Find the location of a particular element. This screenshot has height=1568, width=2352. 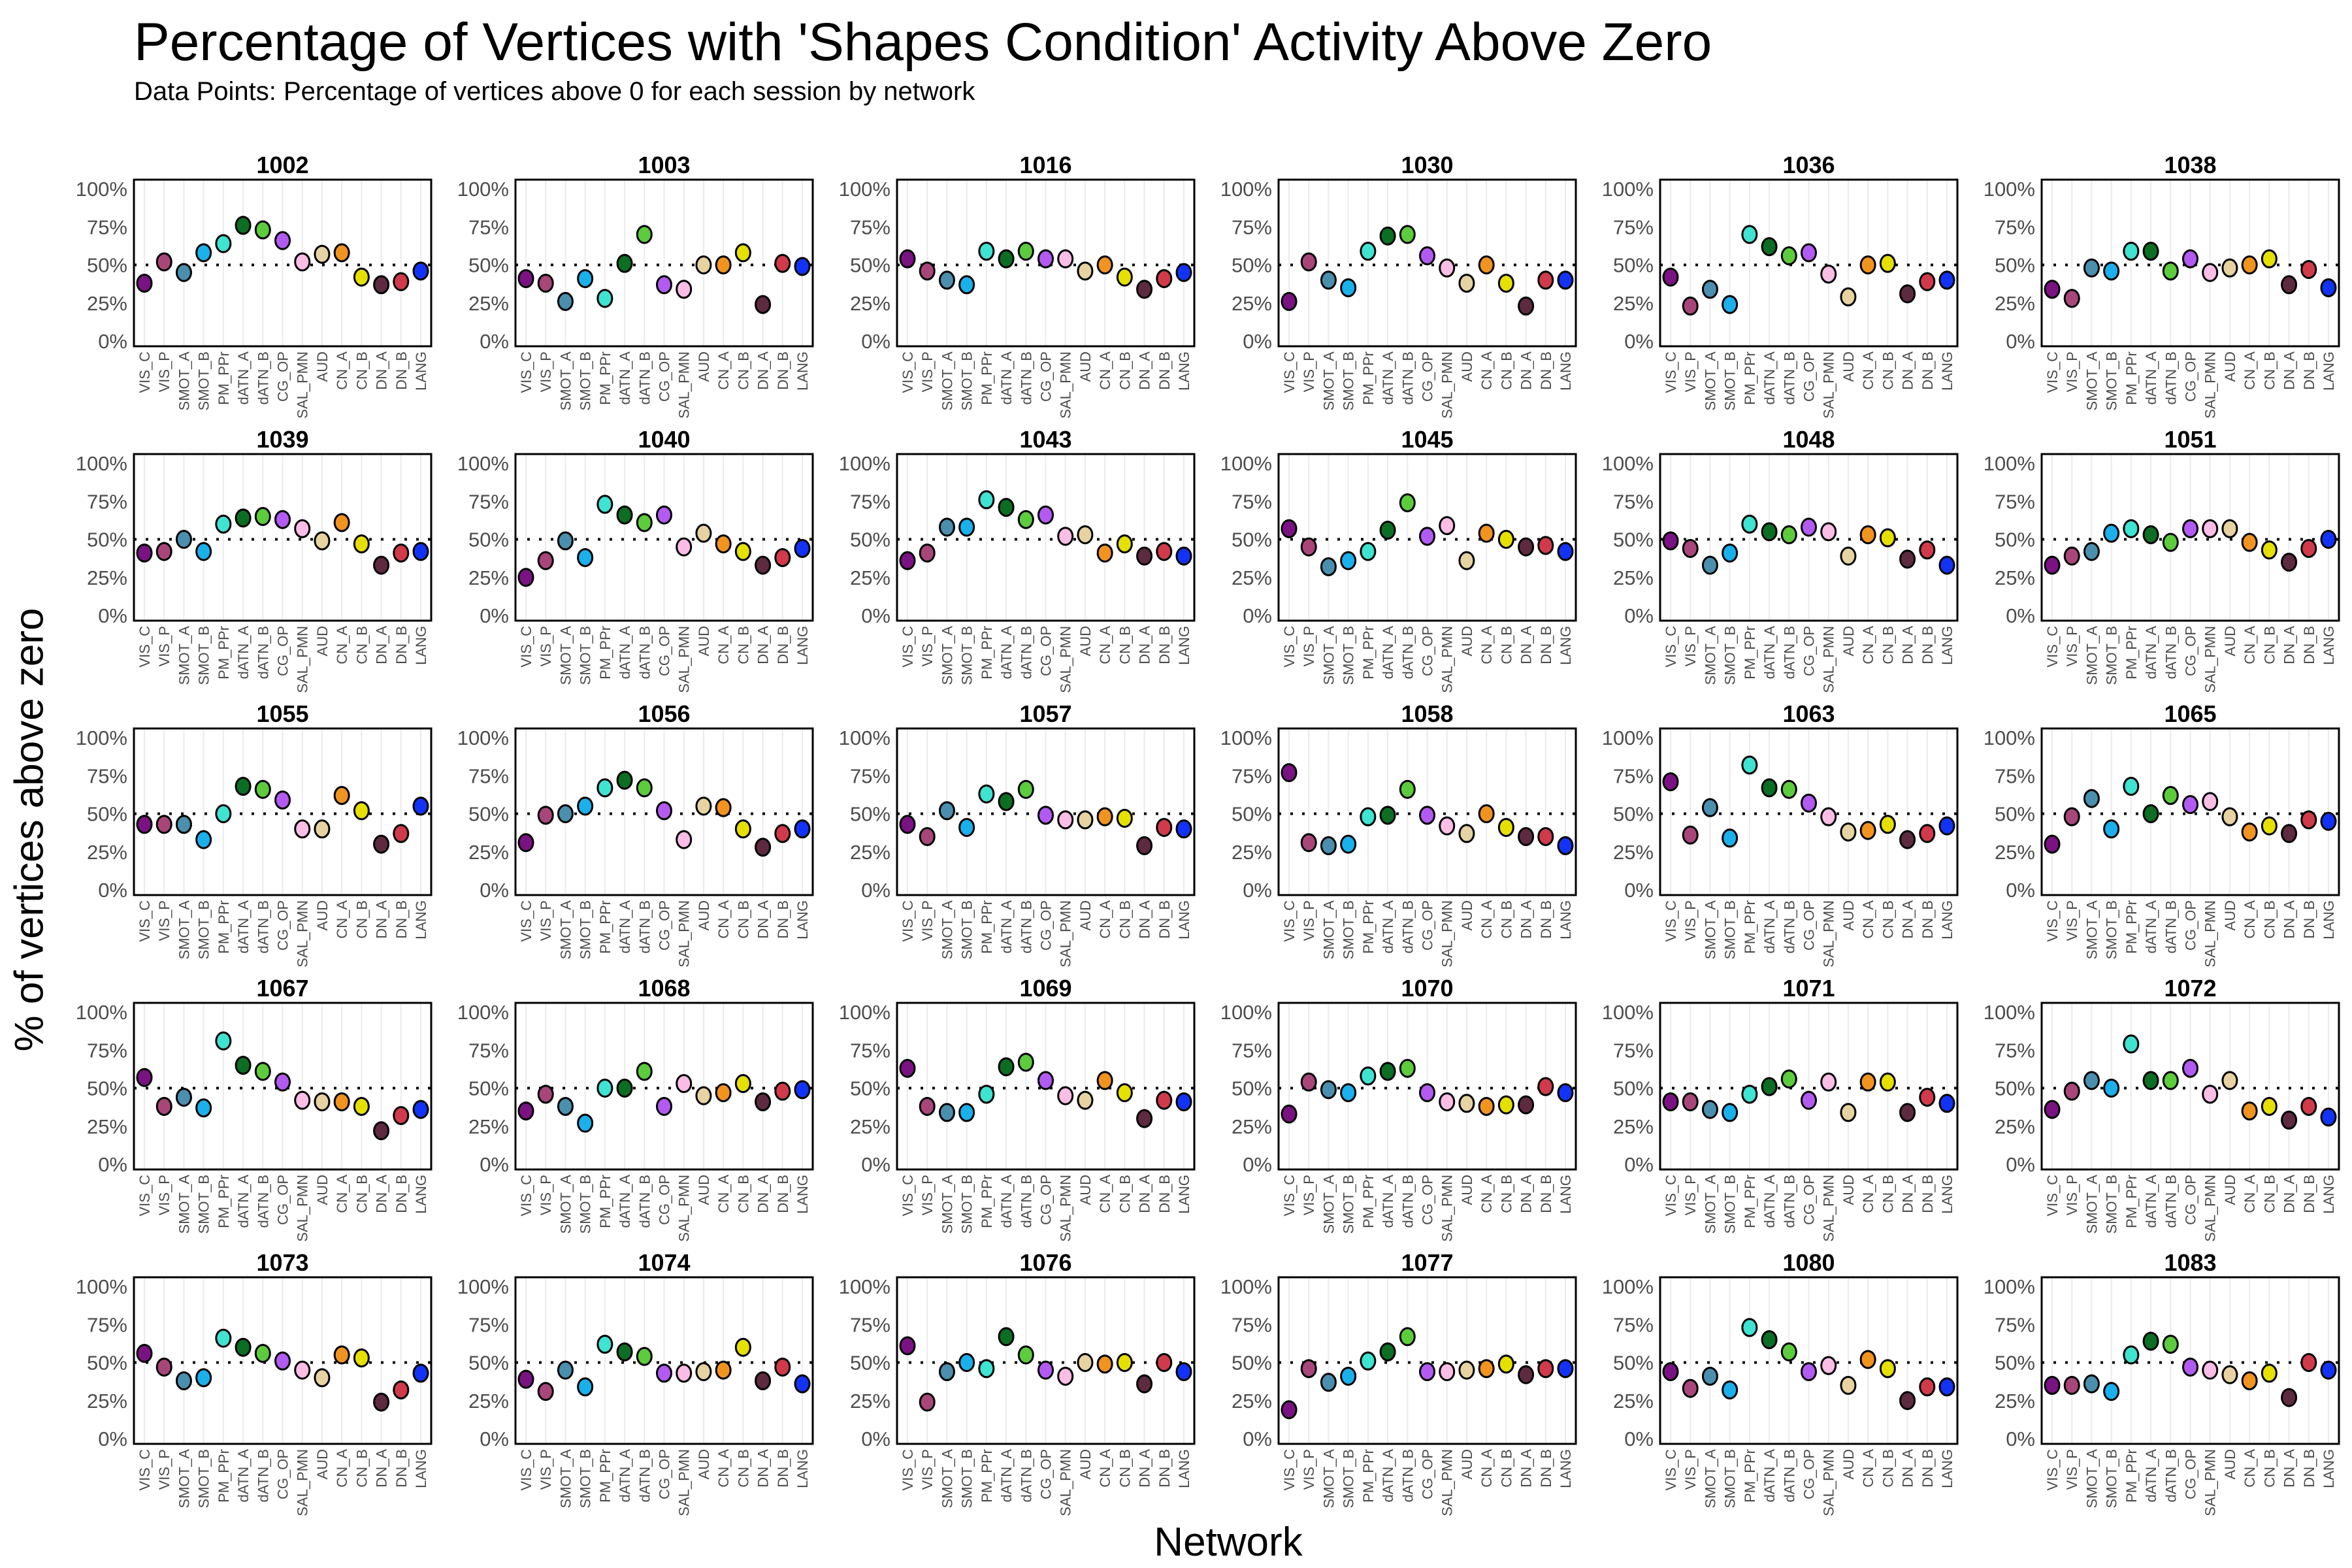

x-tick-label: CN_B is located at coordinates (2269, 1194).